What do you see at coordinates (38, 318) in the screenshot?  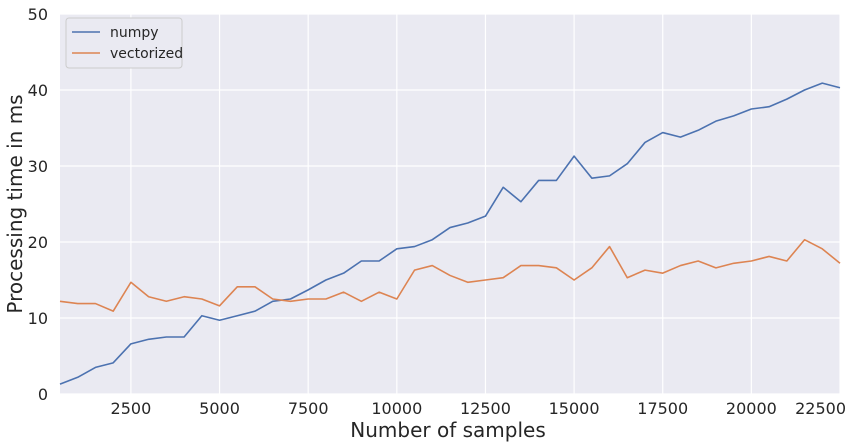 I see `y-tick-label: 10` at bounding box center [38, 318].